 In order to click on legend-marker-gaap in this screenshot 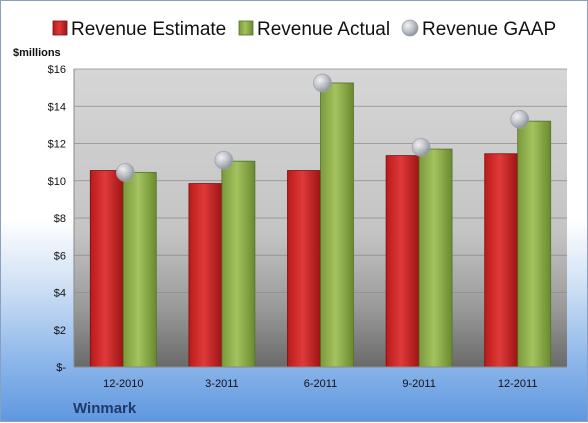, I will do `click(410, 28)`.